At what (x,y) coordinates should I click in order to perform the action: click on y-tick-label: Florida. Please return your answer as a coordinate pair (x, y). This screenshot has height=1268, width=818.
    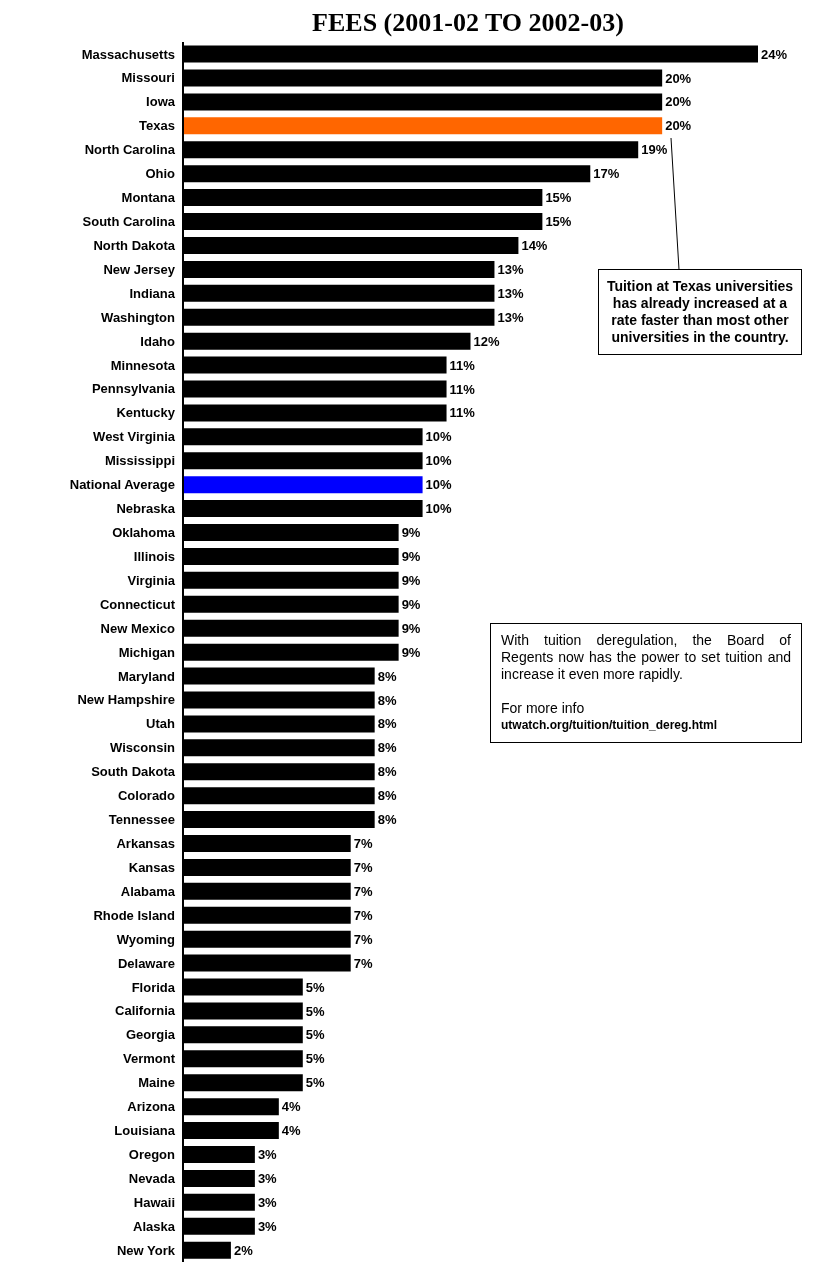
    Looking at the image, I should click on (153, 987).